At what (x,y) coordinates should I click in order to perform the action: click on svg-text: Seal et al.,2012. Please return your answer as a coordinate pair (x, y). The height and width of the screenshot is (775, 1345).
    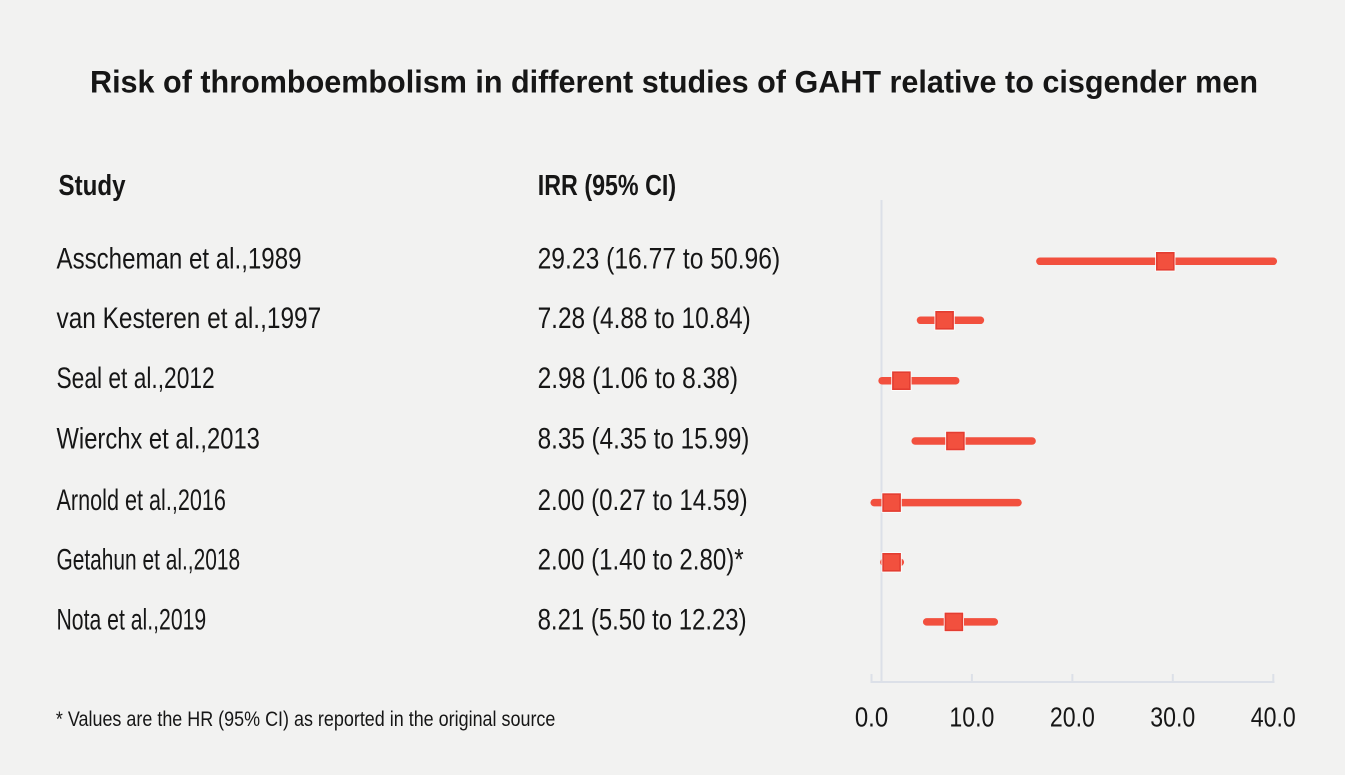
    Looking at the image, I should click on (136, 378).